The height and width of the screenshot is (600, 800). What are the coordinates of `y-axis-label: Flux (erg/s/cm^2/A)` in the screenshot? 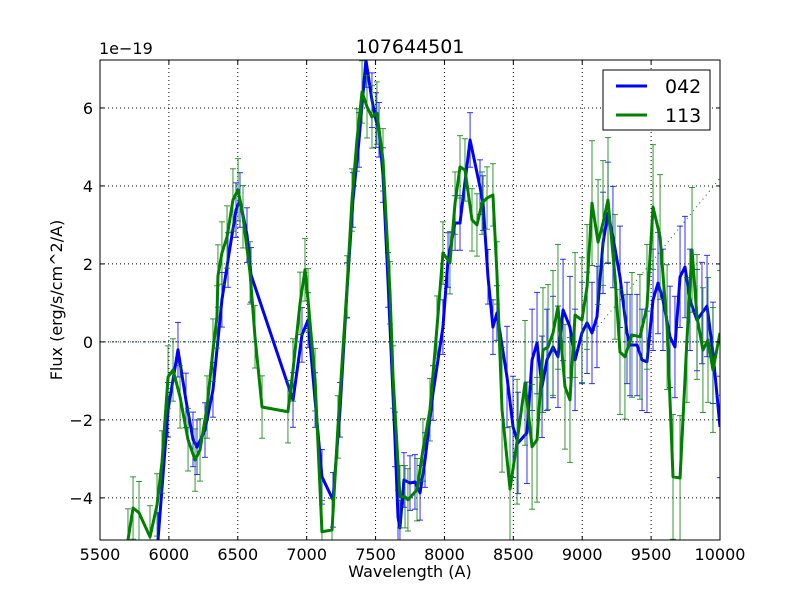 It's located at (56, 300).